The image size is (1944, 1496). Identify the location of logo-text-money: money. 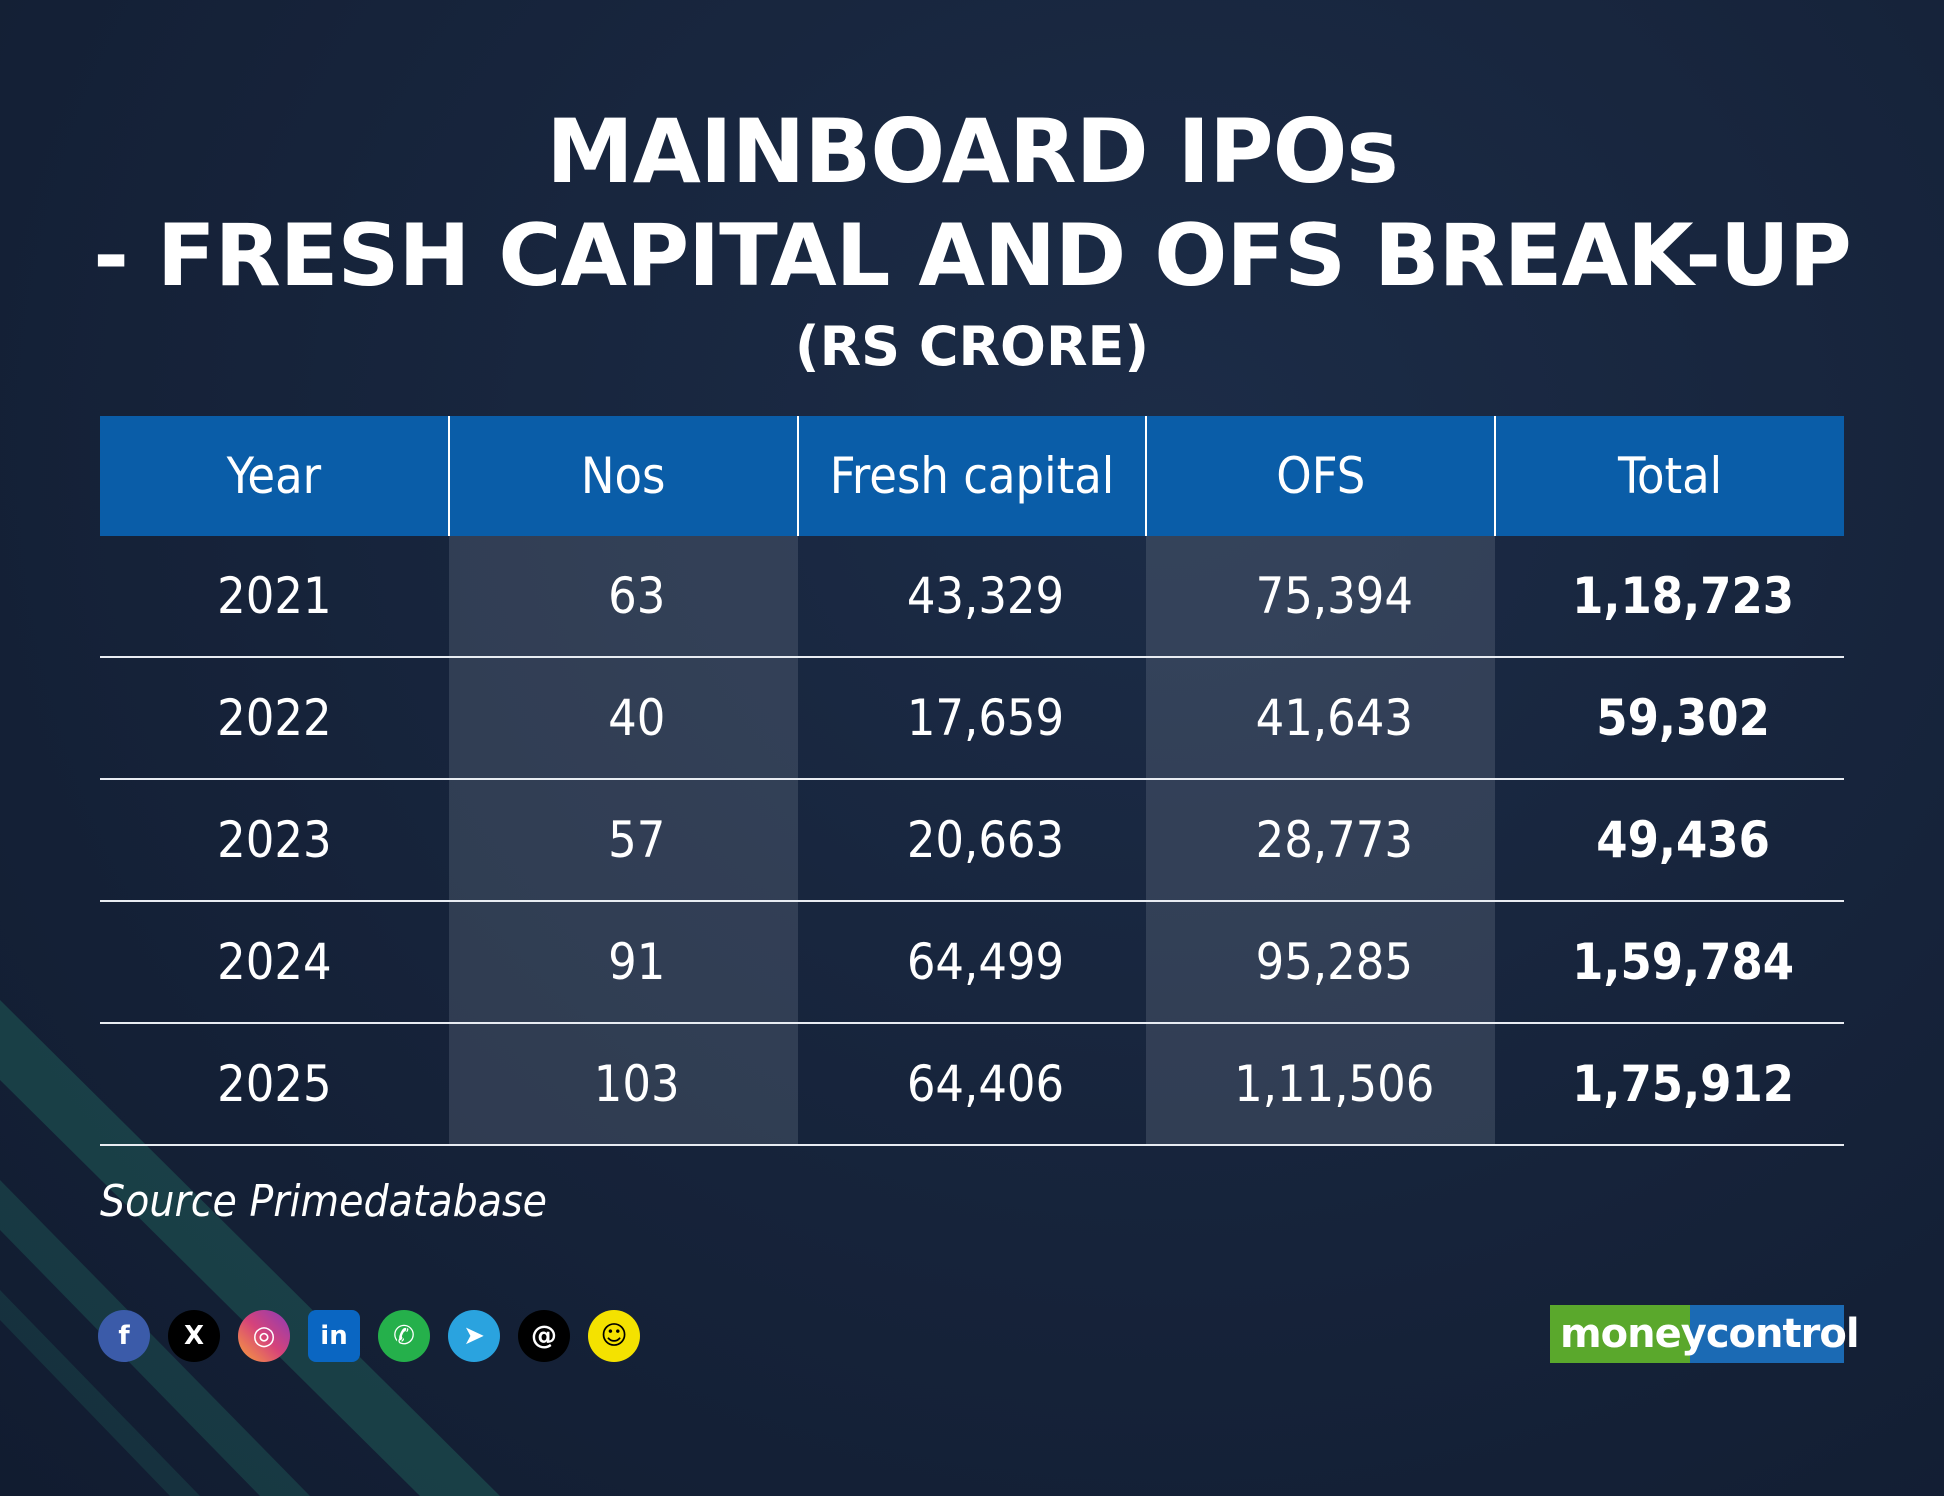
(1633, 1334).